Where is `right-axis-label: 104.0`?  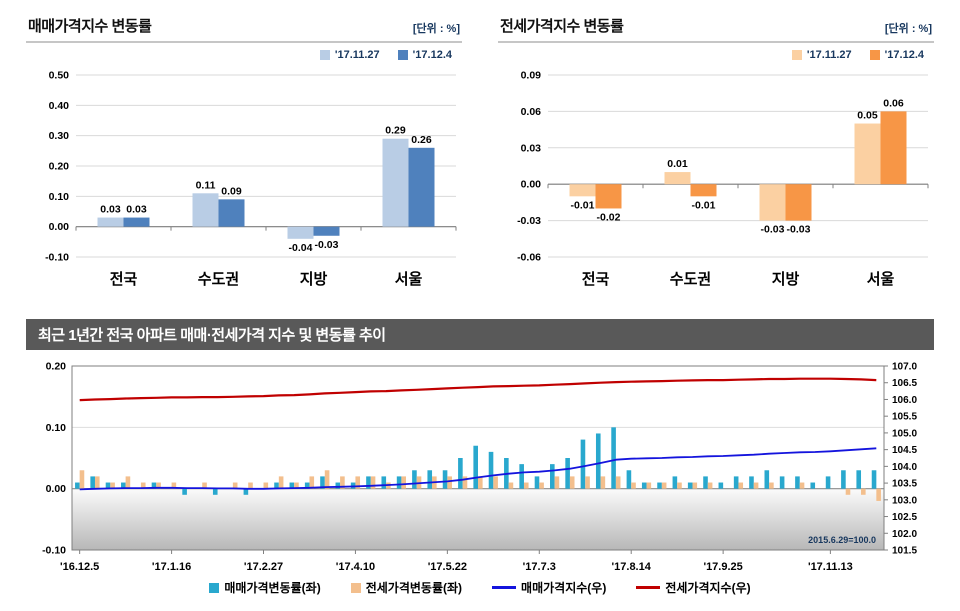
right-axis-label: 104.0 is located at coordinates (904, 467).